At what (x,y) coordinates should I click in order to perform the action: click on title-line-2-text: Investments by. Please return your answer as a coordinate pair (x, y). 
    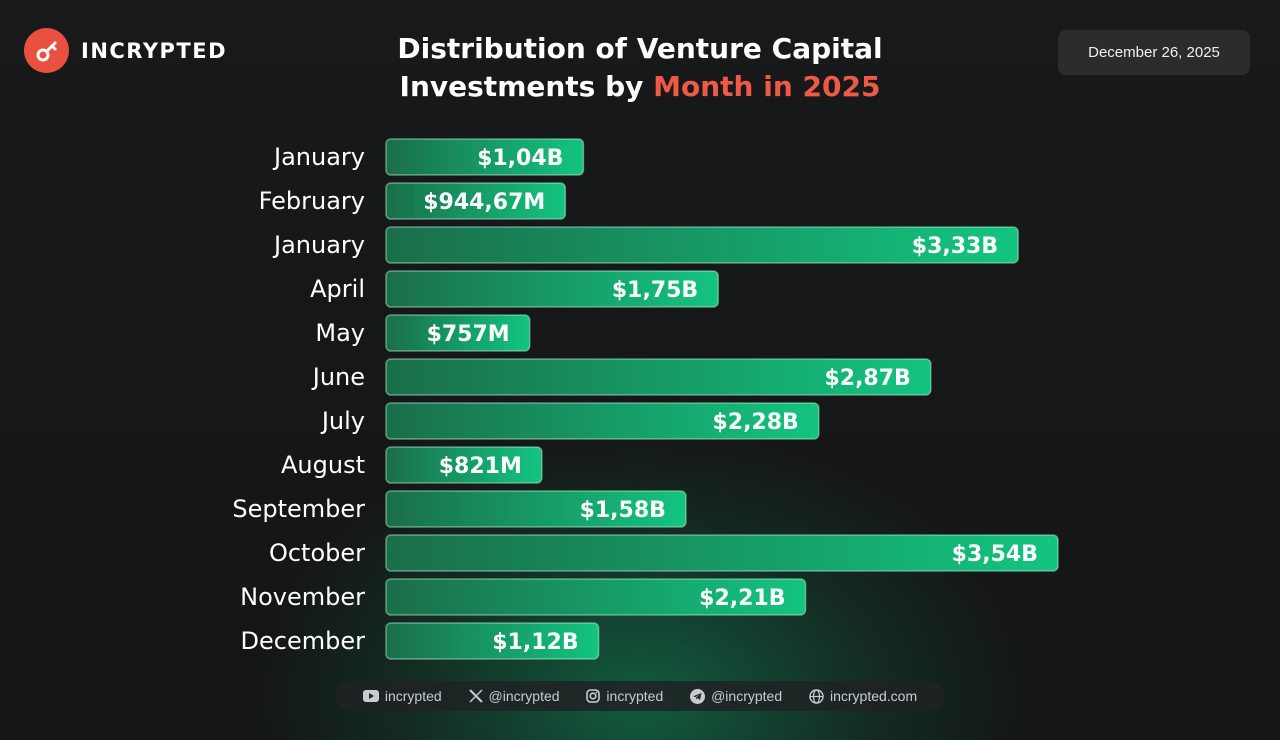
    Looking at the image, I should click on (526, 86).